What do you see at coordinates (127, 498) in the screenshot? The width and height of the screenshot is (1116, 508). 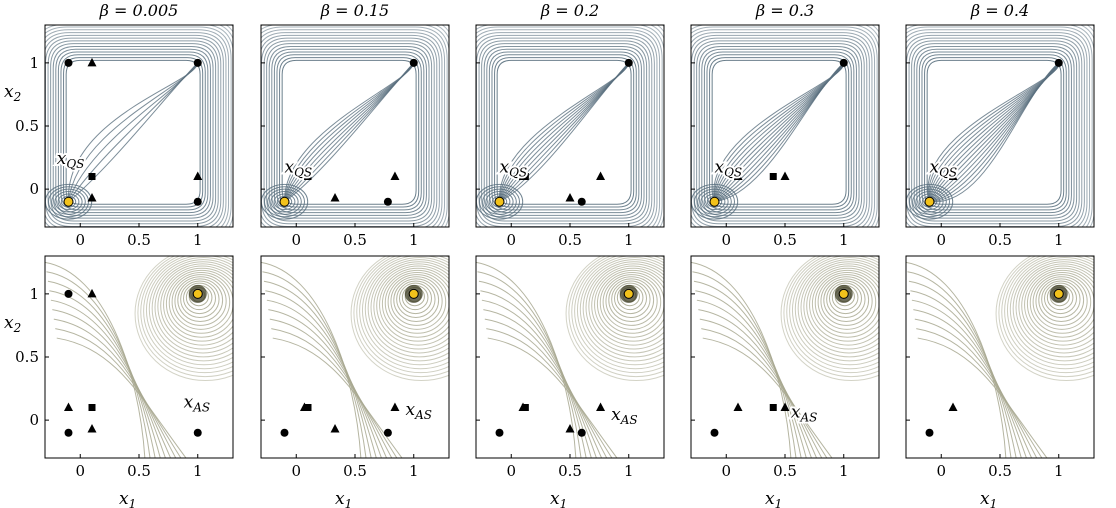 I see `x-axis-label: x1` at bounding box center [127, 498].